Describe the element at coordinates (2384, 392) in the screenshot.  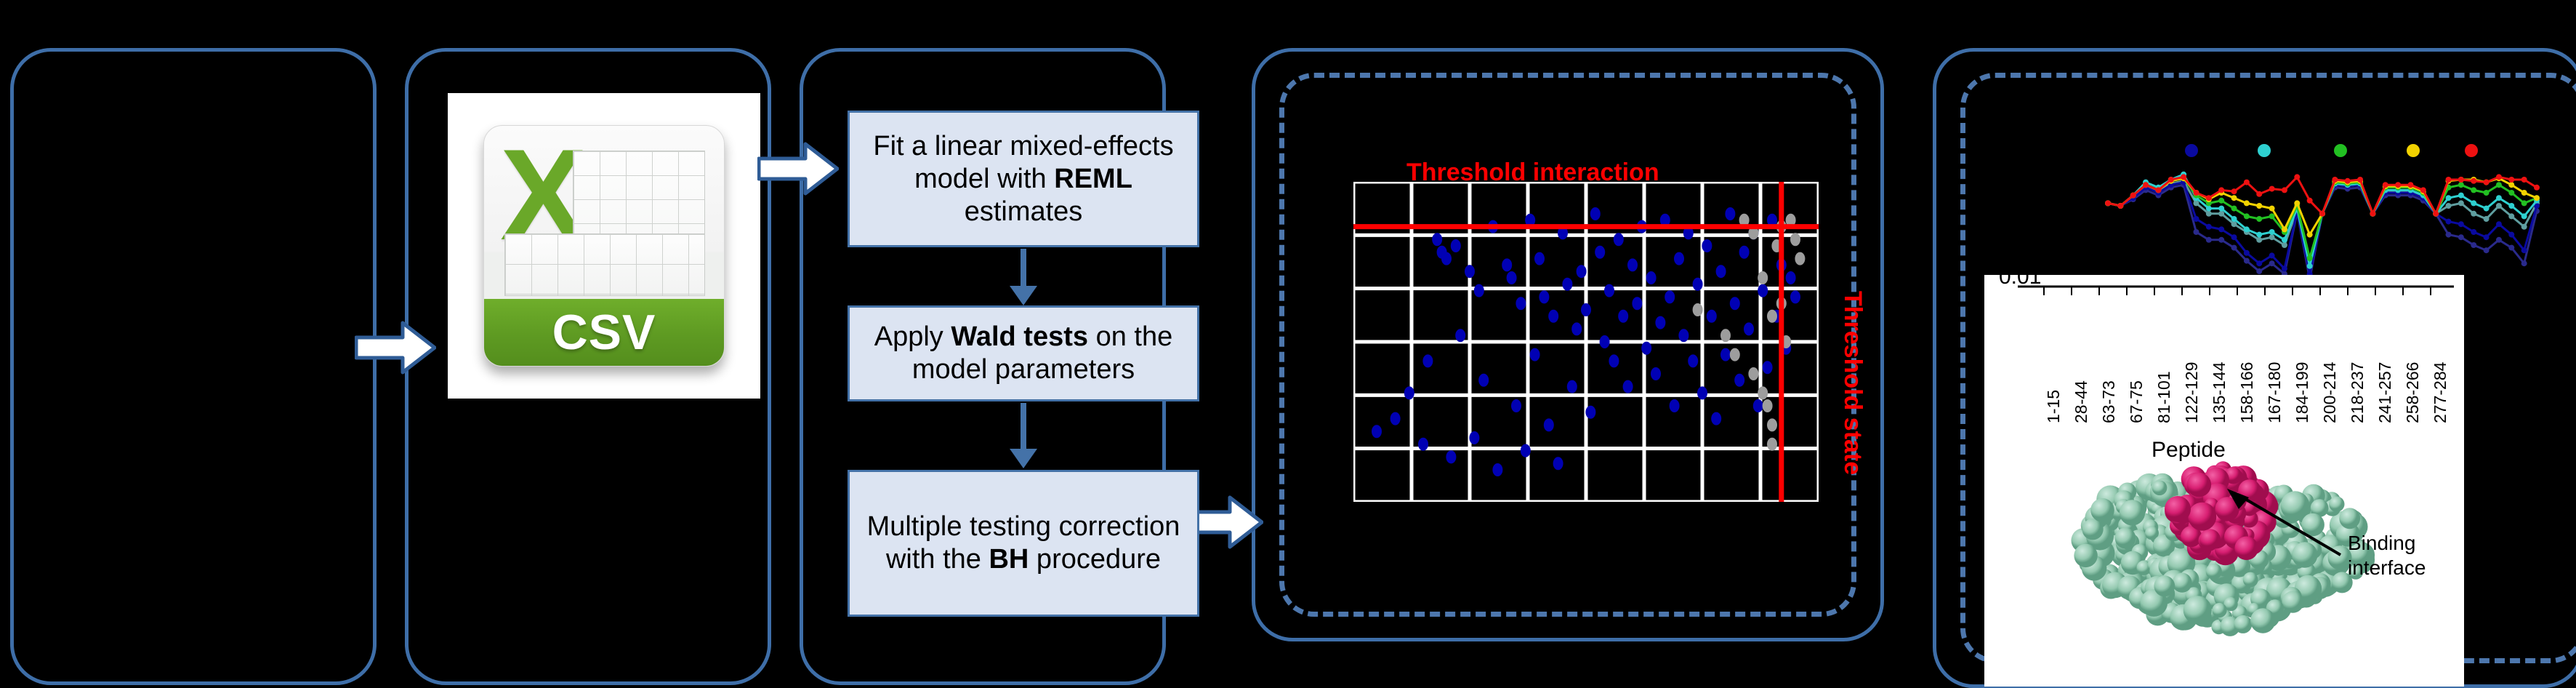
I see `peptide-tick-label: 241-257` at that location.